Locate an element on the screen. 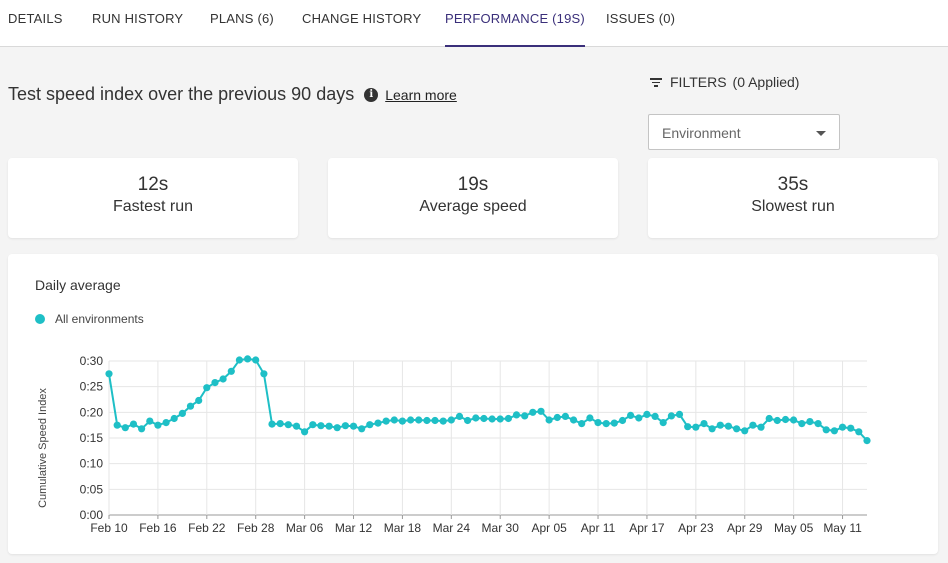 The image size is (948, 563). x-tick-label: Apr 23 is located at coordinates (696, 528).